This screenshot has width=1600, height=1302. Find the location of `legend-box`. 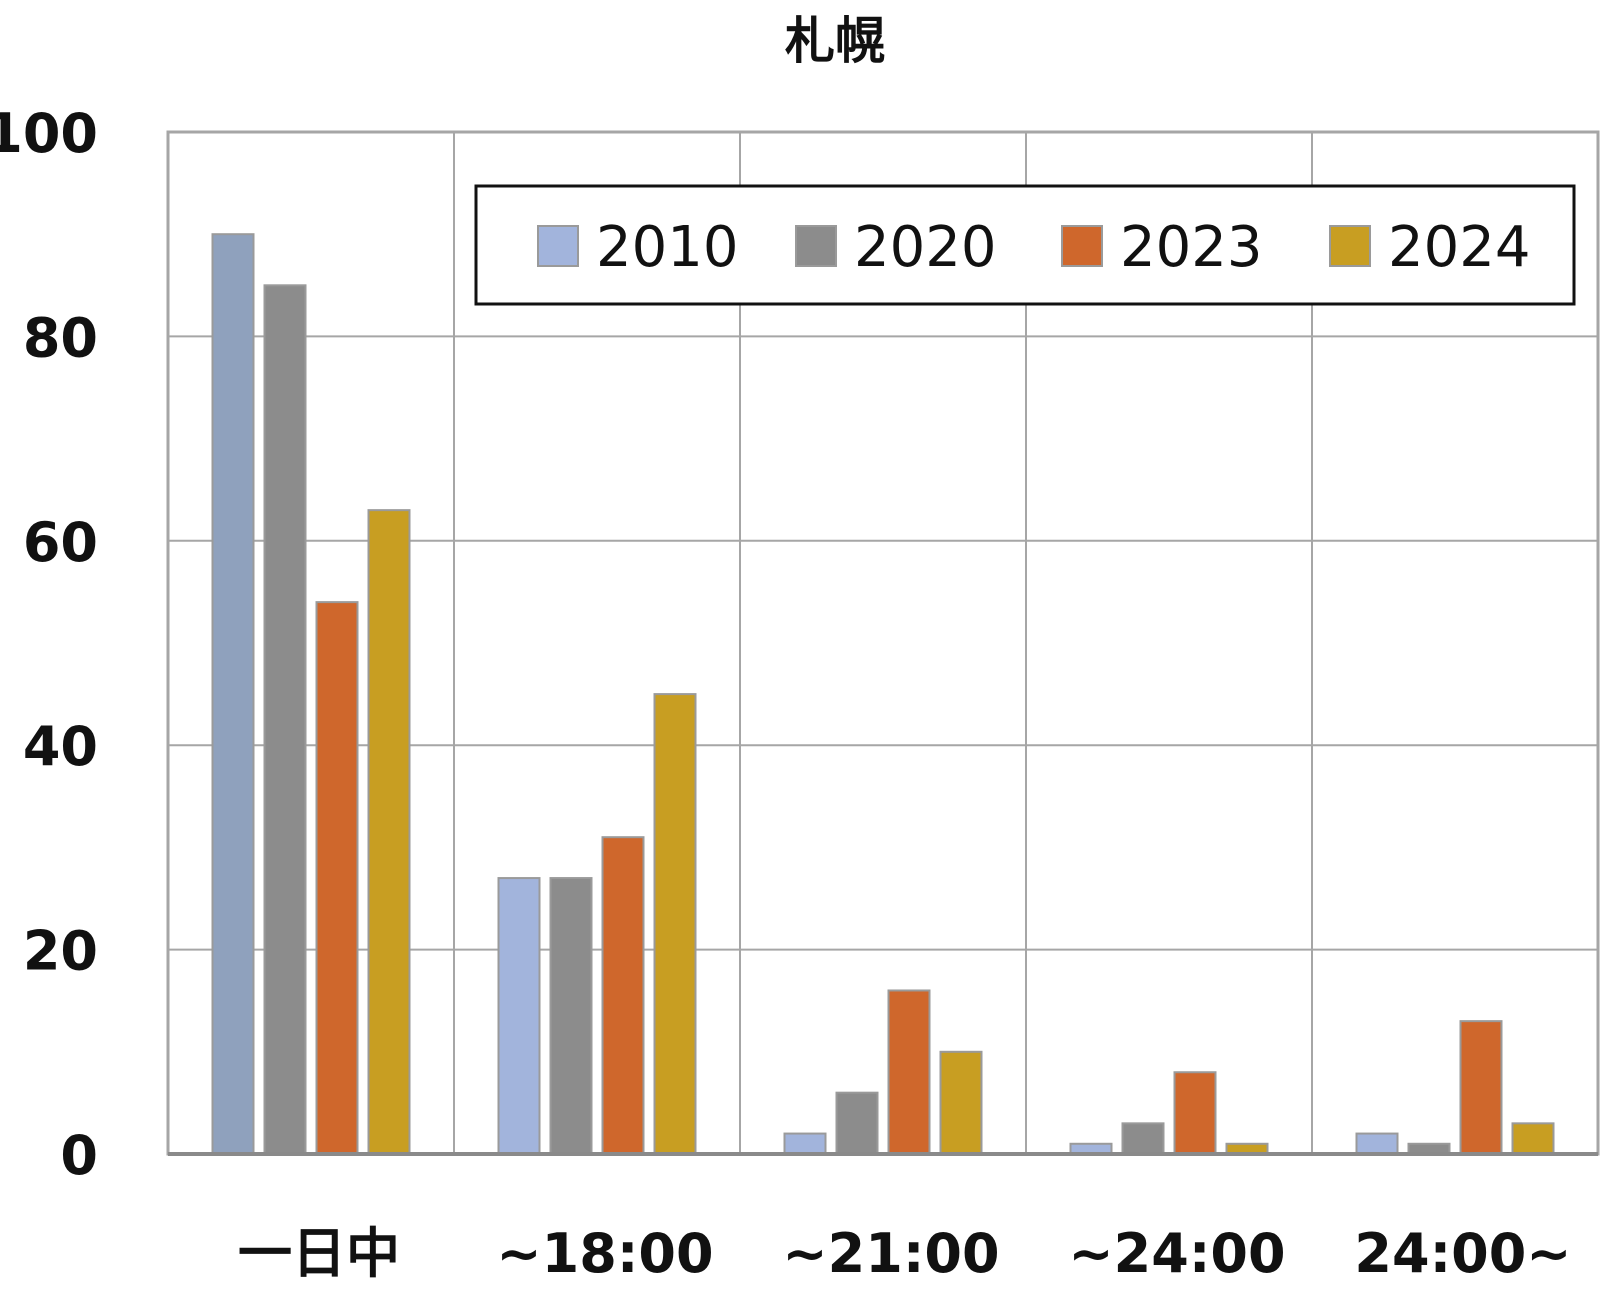

legend-box is located at coordinates (1025, 245).